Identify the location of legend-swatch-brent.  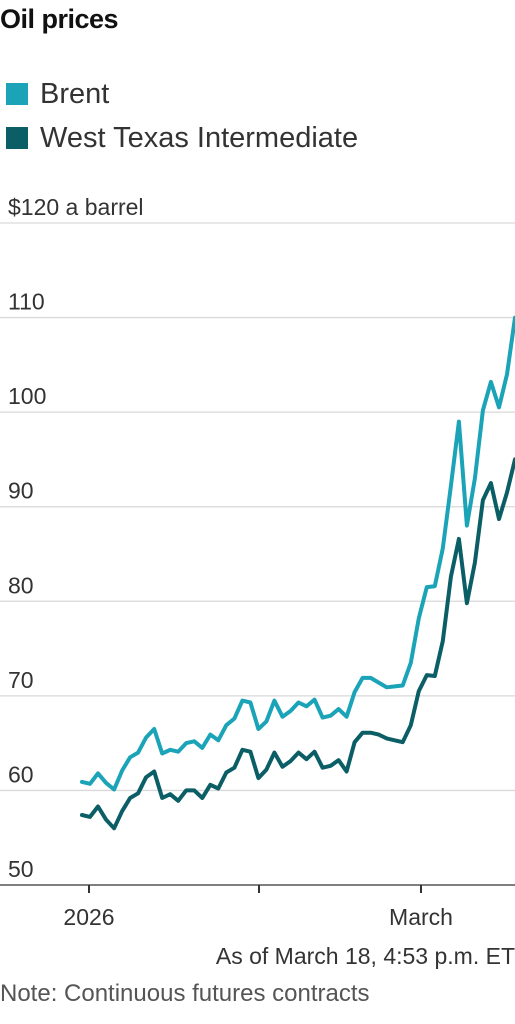
(17, 94).